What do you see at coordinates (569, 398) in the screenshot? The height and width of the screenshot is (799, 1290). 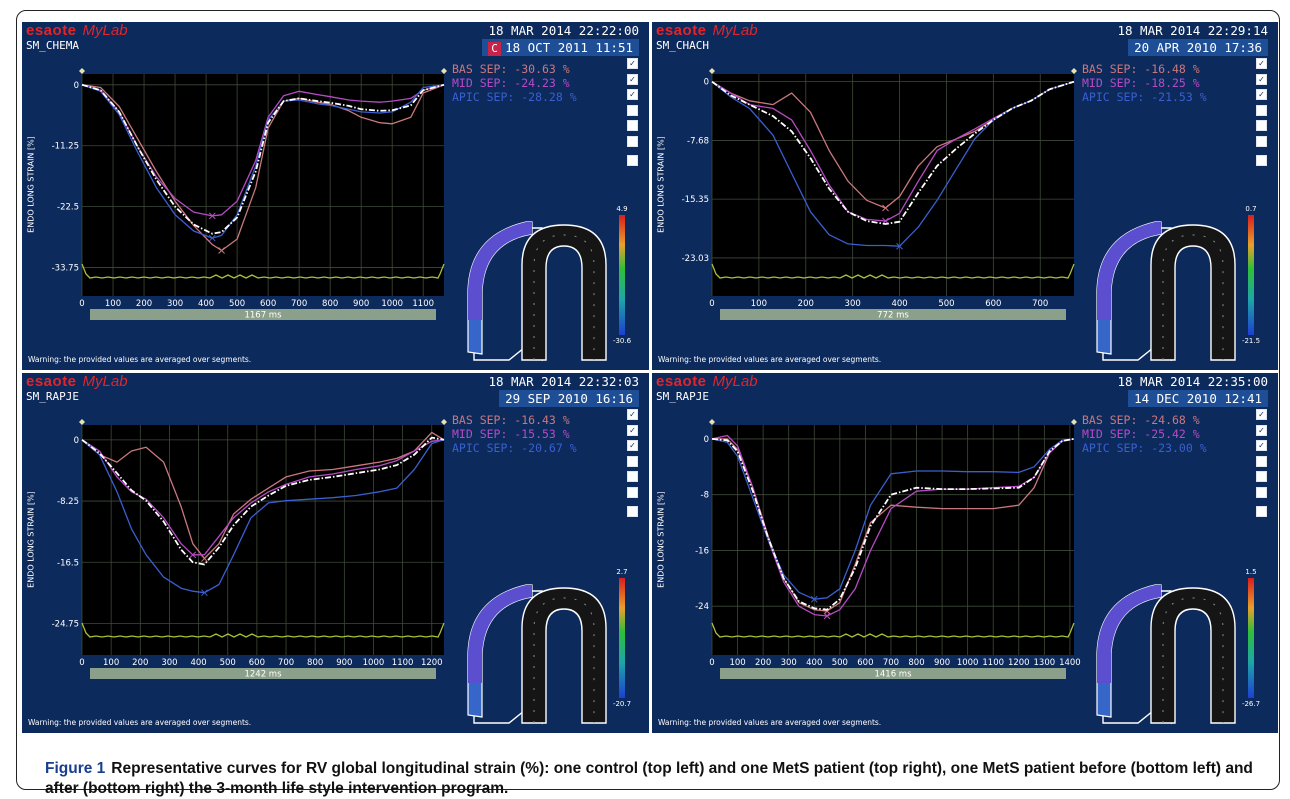 I see `exam-datetime: 29 SEP 2010 16:16` at bounding box center [569, 398].